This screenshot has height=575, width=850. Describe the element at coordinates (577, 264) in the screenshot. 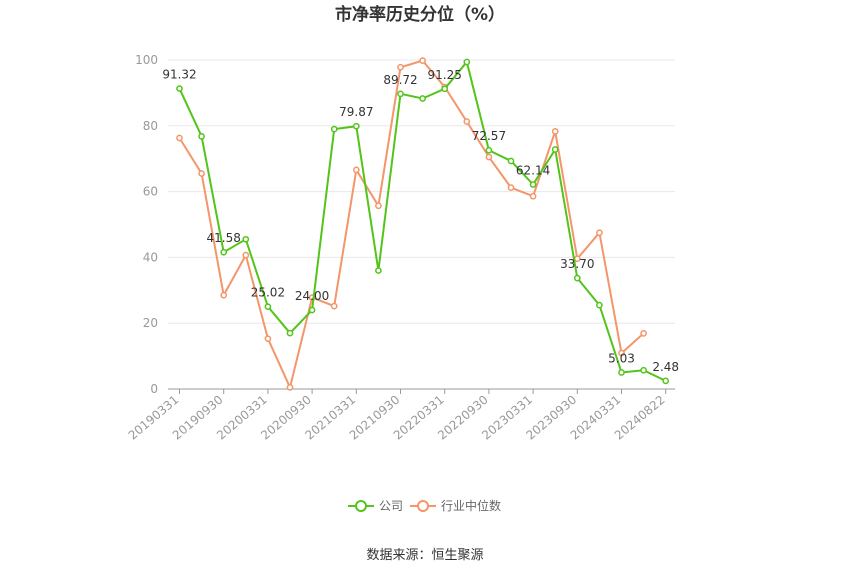

I see `data-label: 33.70` at that location.